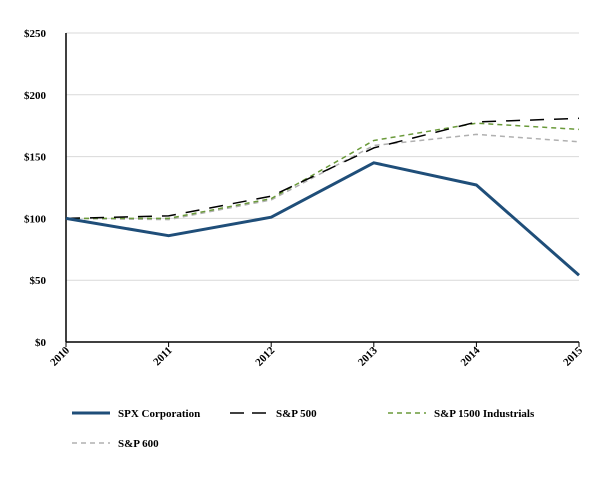  What do you see at coordinates (484, 414) in the screenshot?
I see `legend-label: S&P 1500 Industrials` at bounding box center [484, 414].